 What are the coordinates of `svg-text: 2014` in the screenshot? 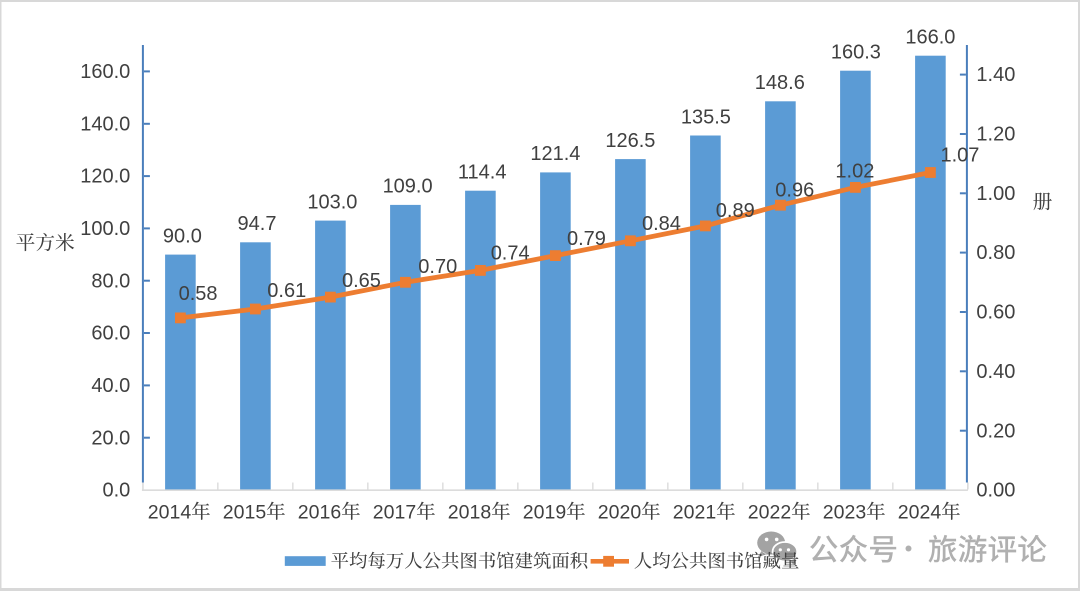 It's located at (170, 512).